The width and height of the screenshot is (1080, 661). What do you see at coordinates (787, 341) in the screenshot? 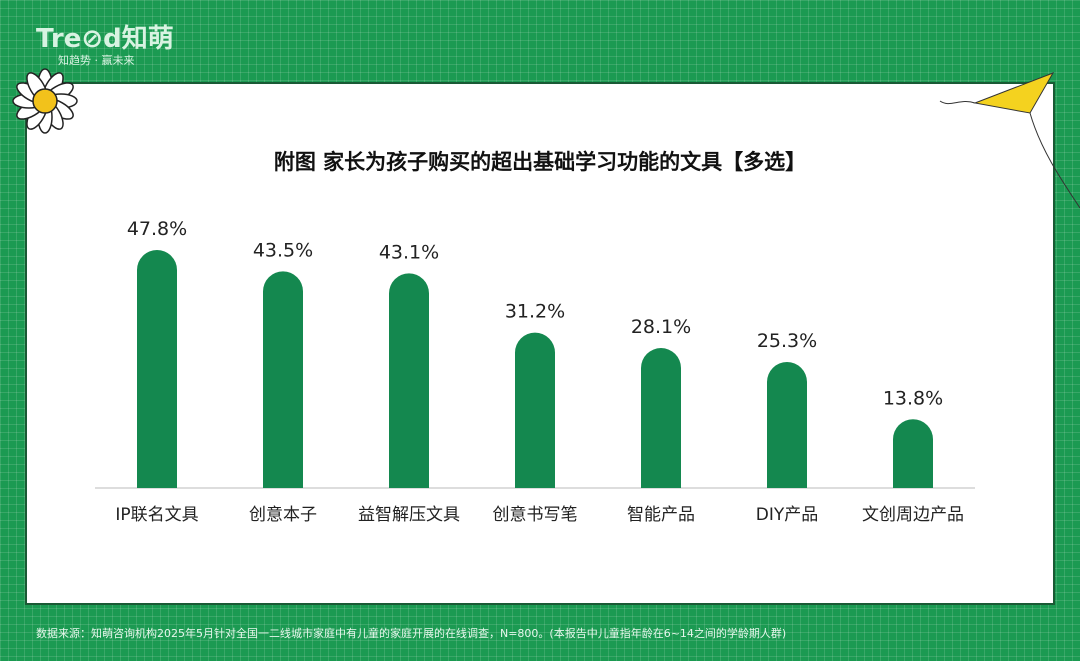
I see `value-label: 25.3%` at bounding box center [787, 341].